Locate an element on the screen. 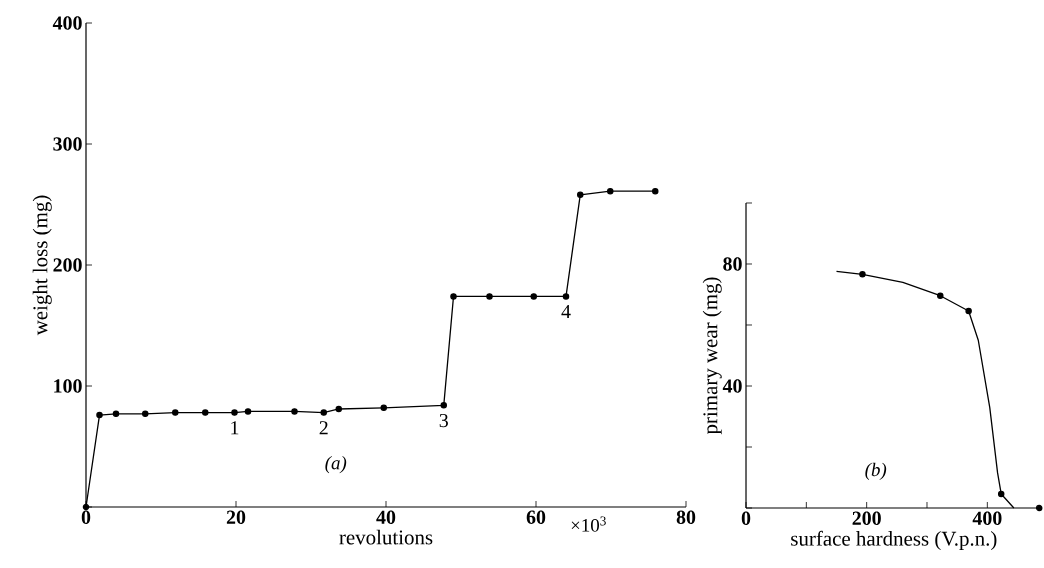 The height and width of the screenshot is (568, 1044). x-axis-title: revolutions is located at coordinates (386, 537).